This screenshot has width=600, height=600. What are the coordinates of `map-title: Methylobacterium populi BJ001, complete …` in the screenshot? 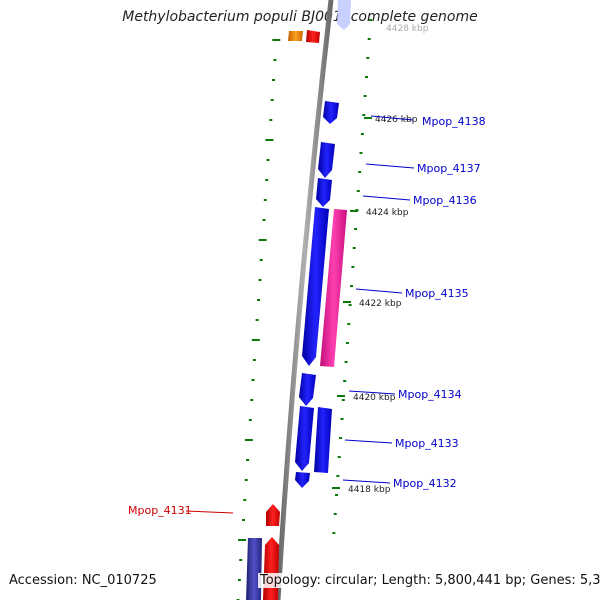 It's located at (300, 17).